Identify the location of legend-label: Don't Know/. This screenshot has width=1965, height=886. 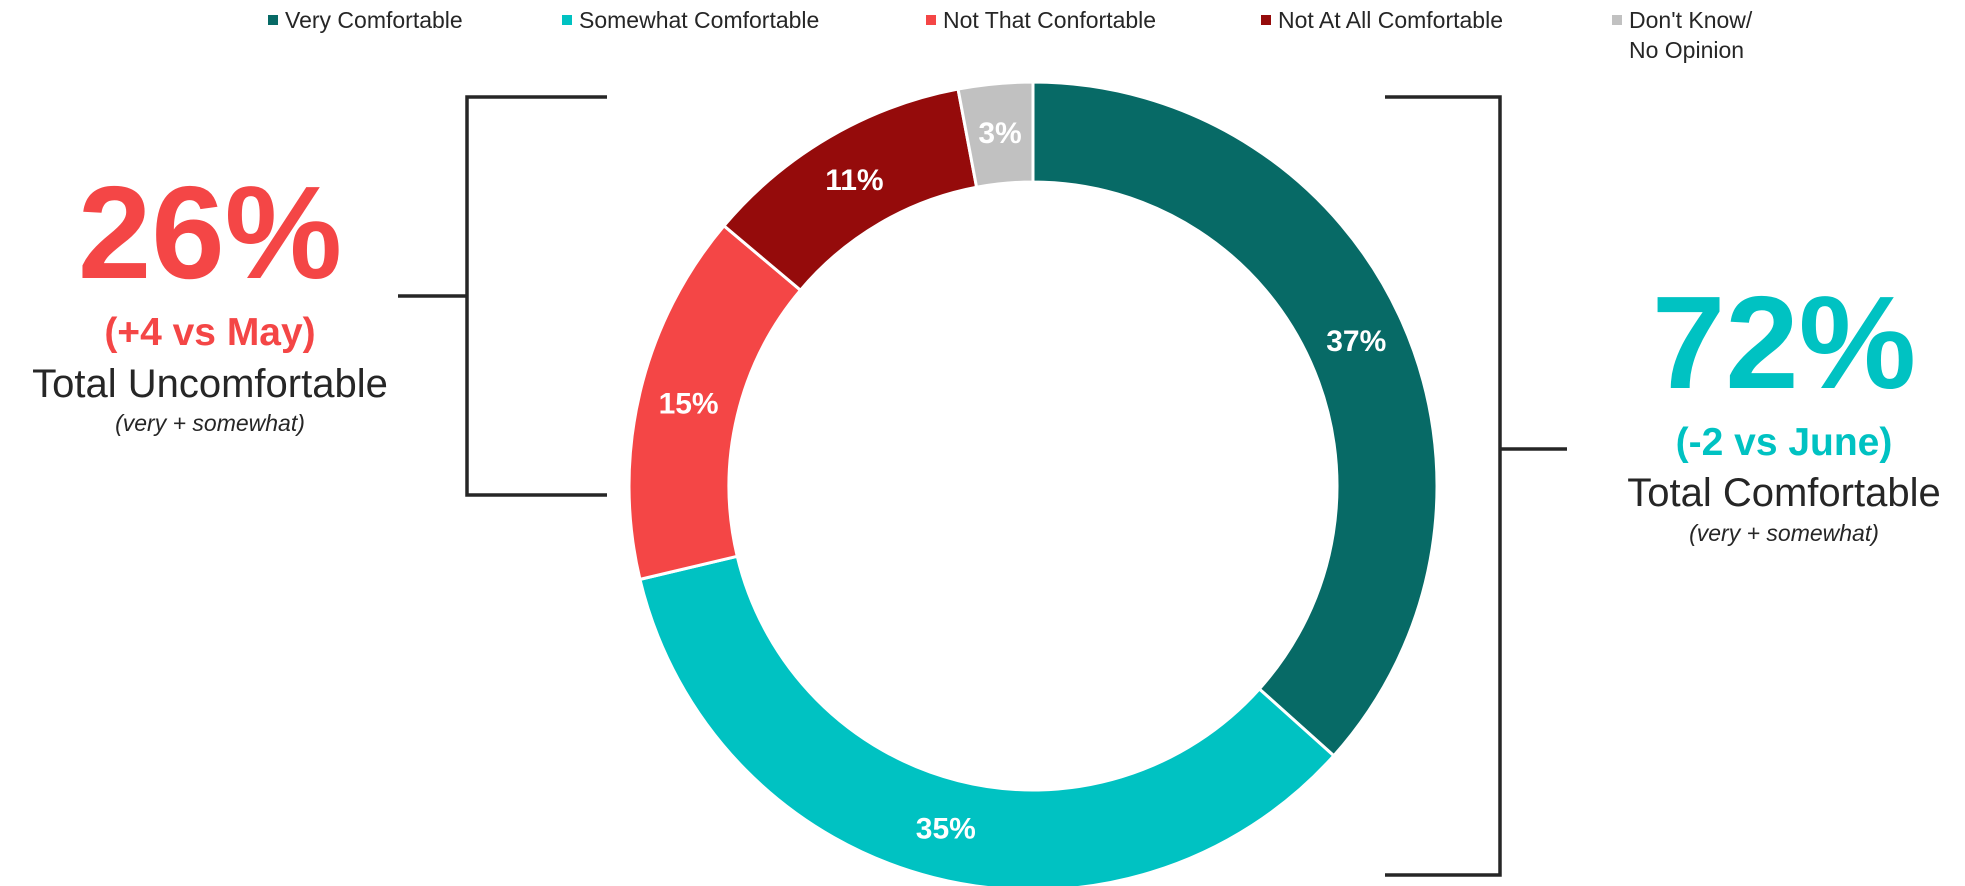
(1691, 20).